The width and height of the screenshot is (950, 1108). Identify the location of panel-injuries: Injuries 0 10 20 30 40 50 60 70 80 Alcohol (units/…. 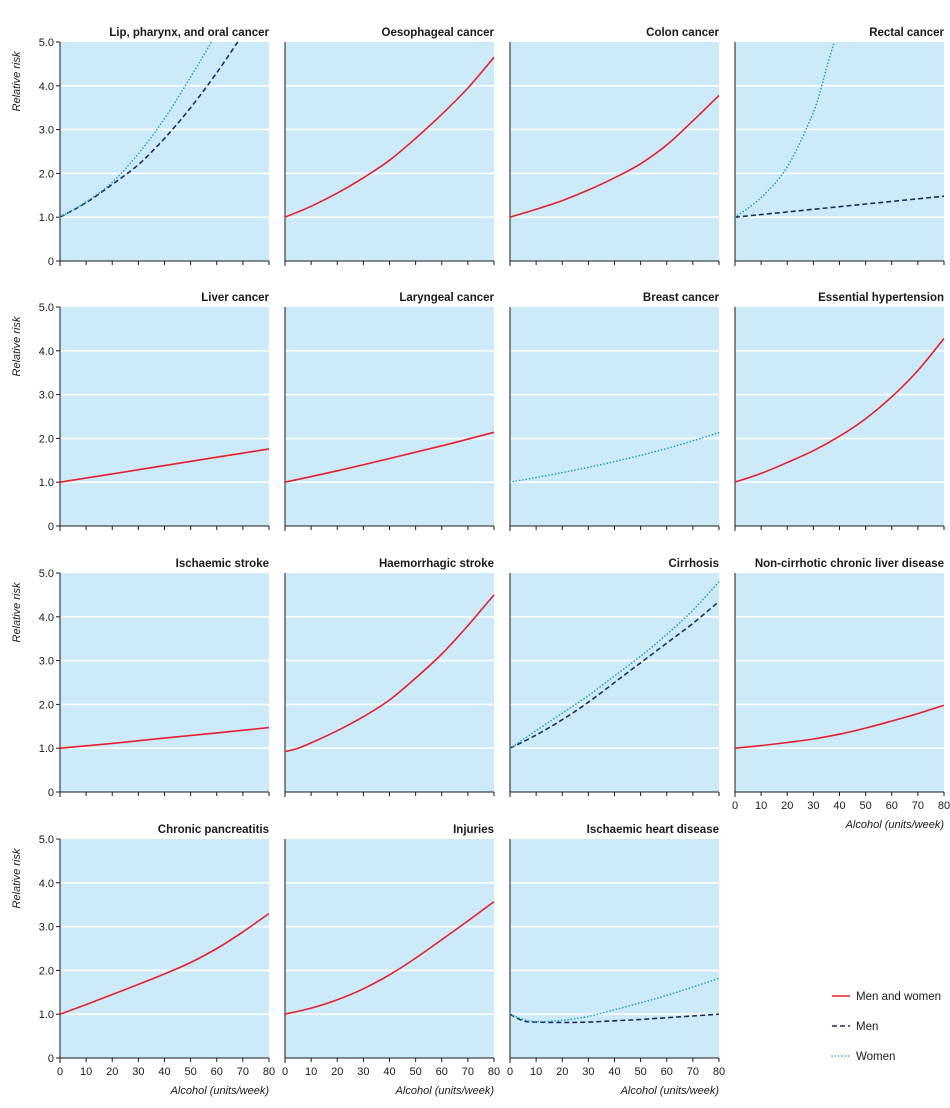
(391, 960).